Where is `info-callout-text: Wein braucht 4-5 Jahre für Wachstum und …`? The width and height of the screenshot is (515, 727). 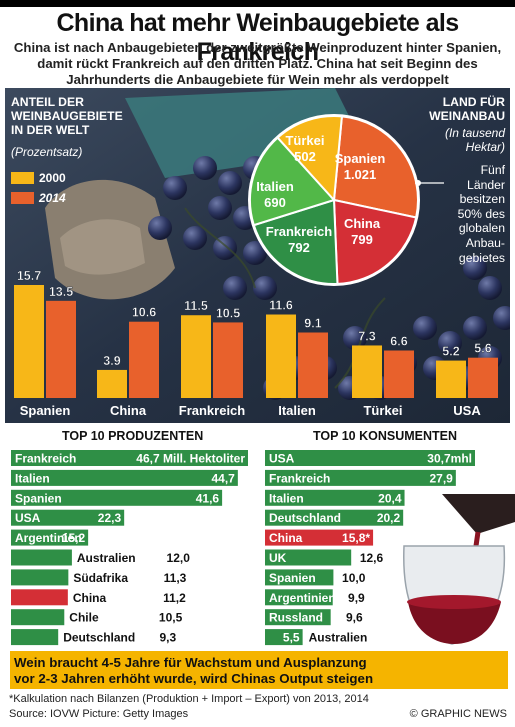
info-callout-text: Wein braucht 4-5 Jahre für Wachstum und … is located at coordinates (261, 671).